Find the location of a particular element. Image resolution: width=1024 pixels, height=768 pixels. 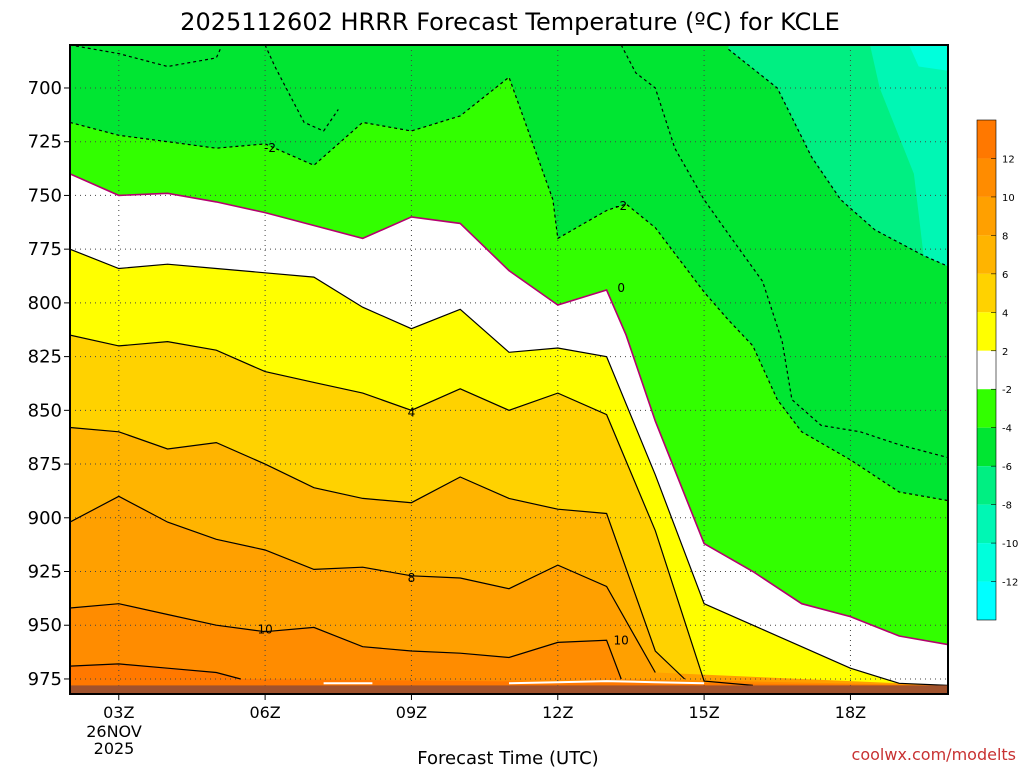

y-tick-label: 825 is located at coordinates (45, 357).